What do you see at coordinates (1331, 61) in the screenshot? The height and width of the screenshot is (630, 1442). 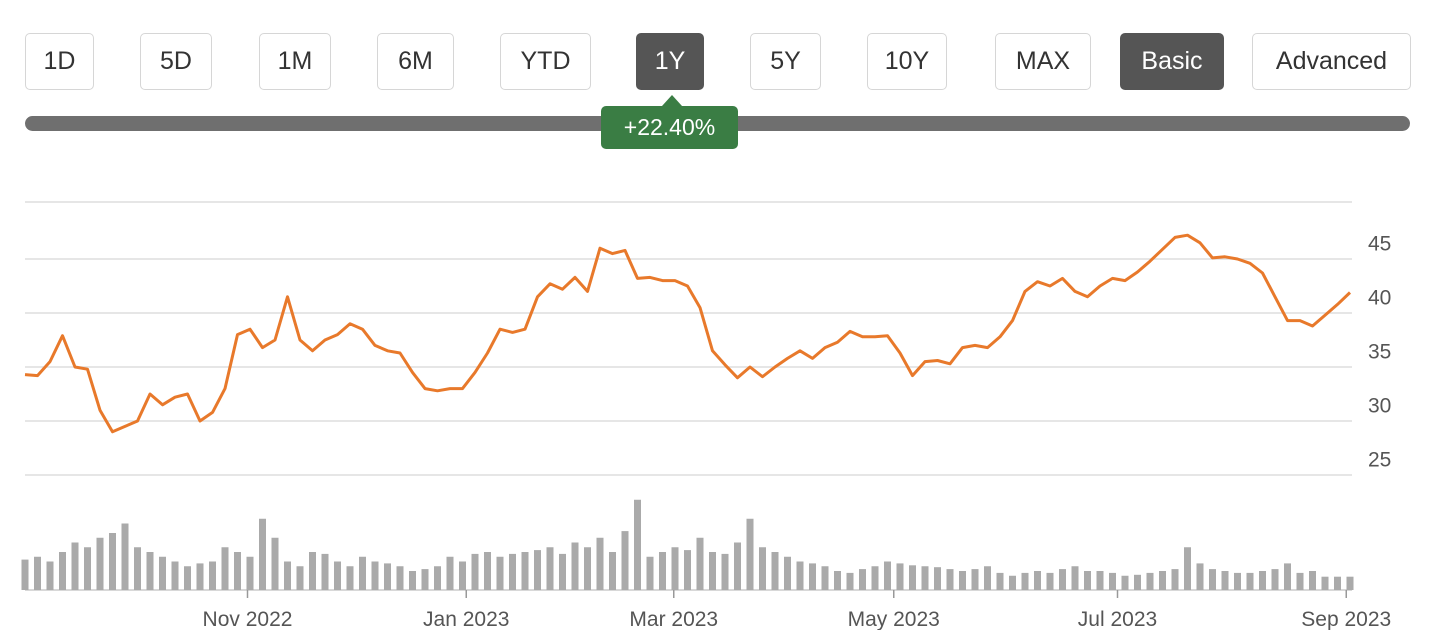 I see `range-button: Advanced` at bounding box center [1331, 61].